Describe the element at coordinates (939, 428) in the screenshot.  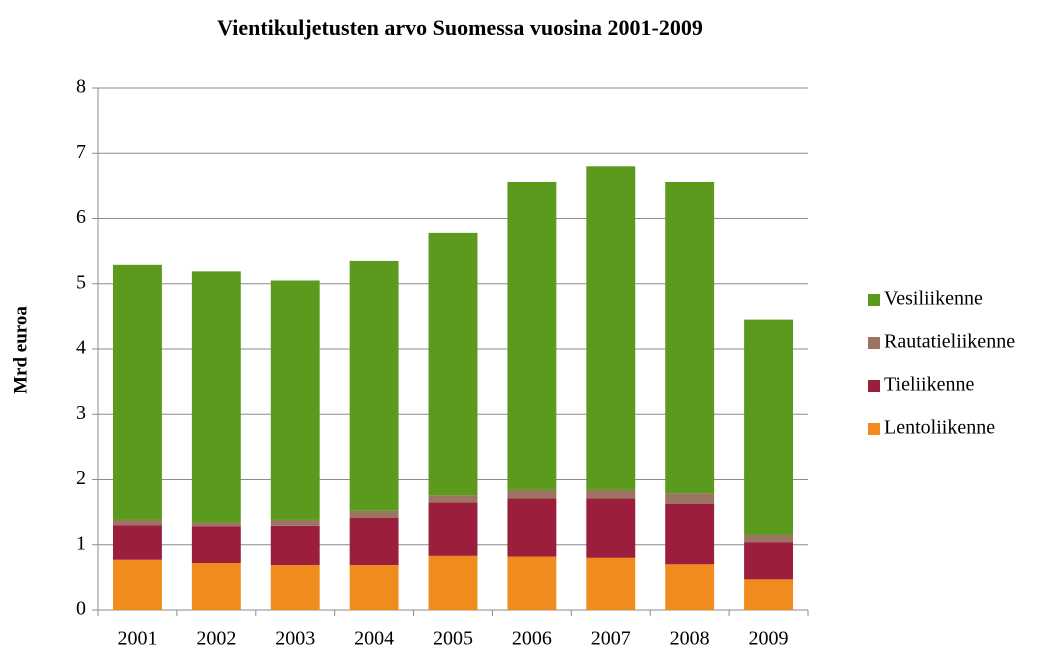
I see `legend-label: Lentoliikenne` at that location.